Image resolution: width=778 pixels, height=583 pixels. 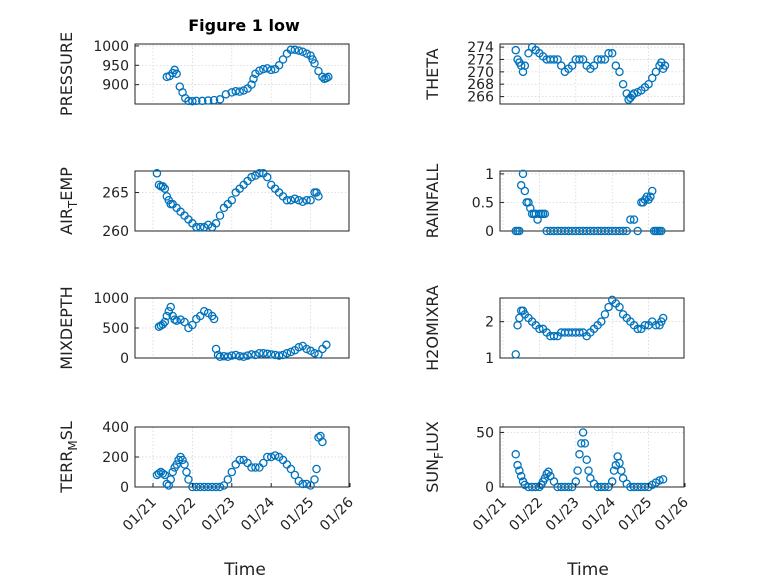 I want to click on y-tick-label: 1, so click(x=489, y=175).